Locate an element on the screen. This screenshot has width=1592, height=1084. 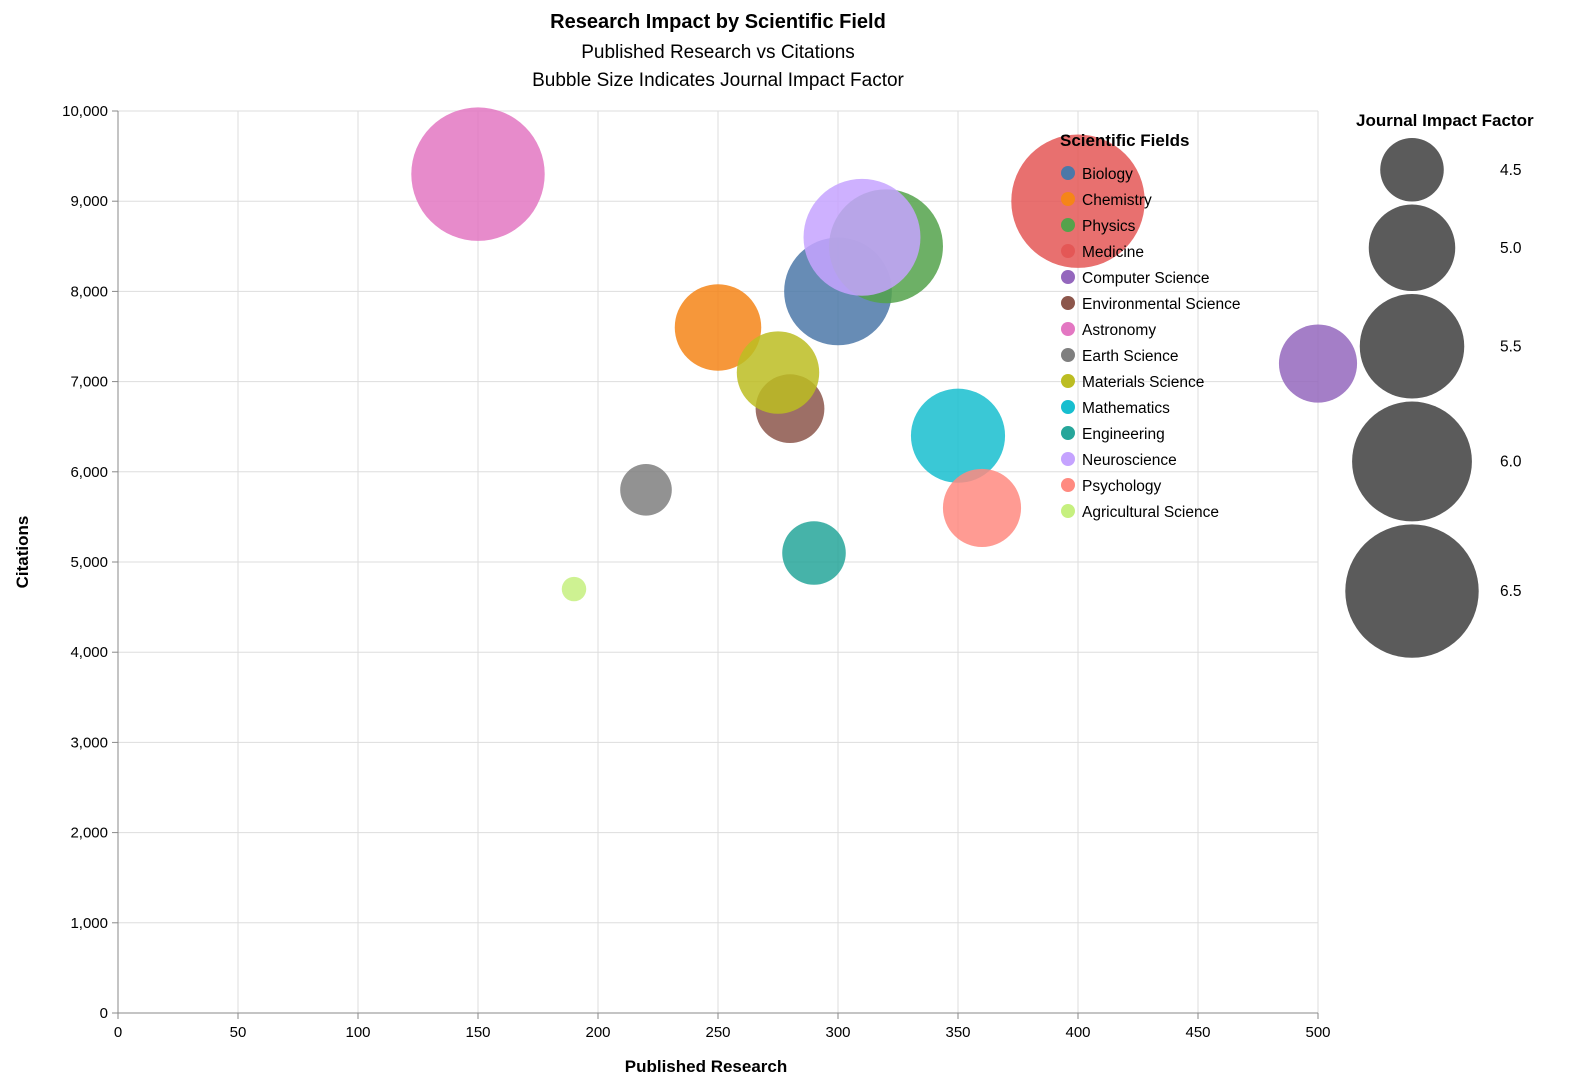
y-tick-label: 2,000 is located at coordinates (89, 833).